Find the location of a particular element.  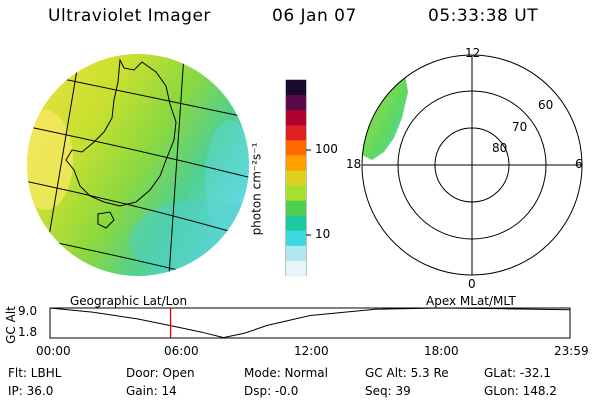

timeline-ylabel: GC Alt is located at coordinates (10, 325).